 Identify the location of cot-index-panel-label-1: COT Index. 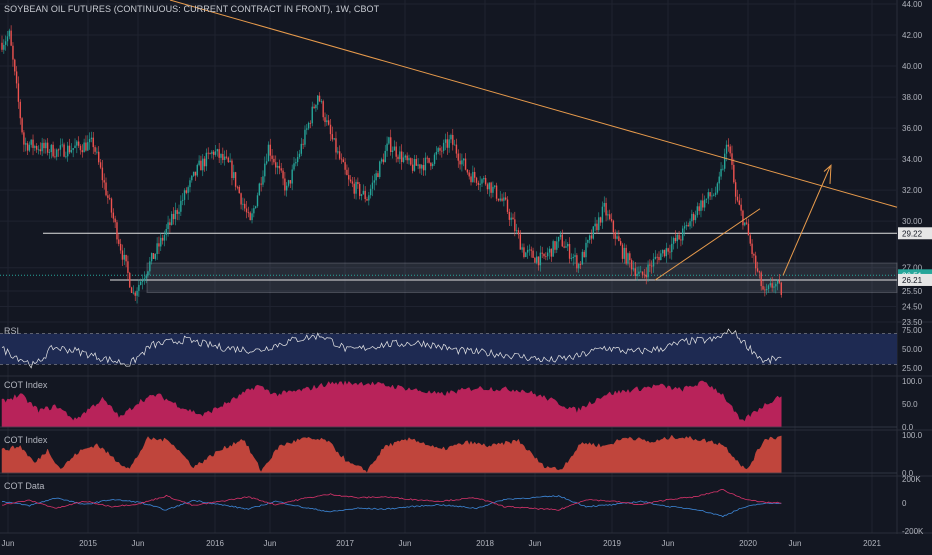
(26, 385).